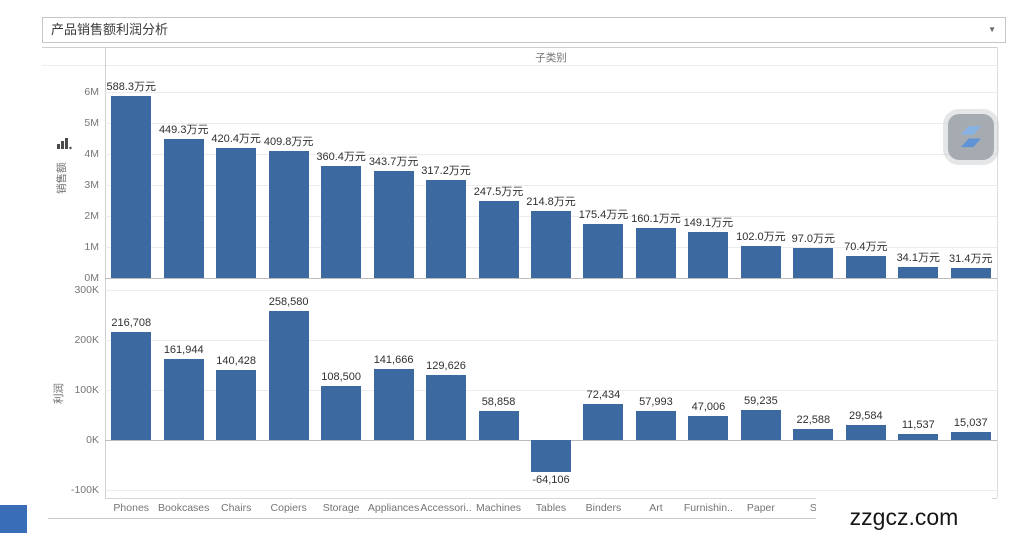 The image size is (1010, 539). What do you see at coordinates (84, 490) in the screenshot?
I see `y-tick-label: -100K` at bounding box center [84, 490].